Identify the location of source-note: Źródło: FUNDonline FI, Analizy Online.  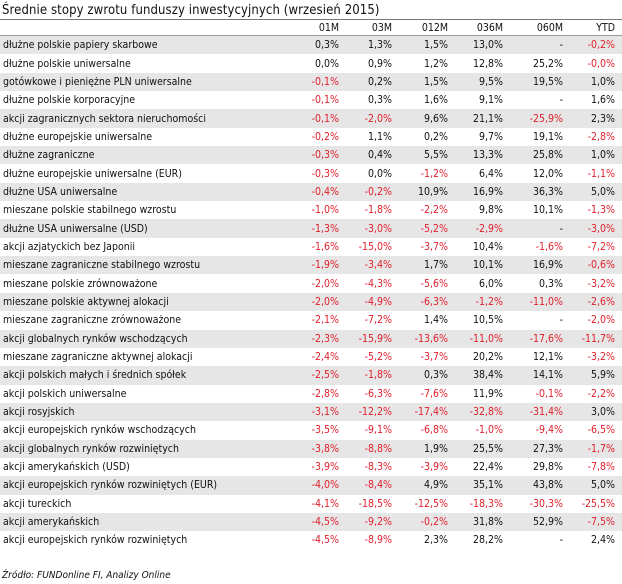
(86, 575).